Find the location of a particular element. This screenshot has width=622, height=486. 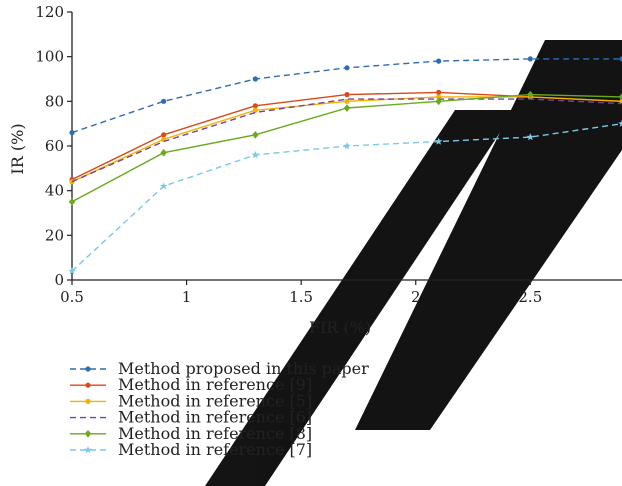

x-tick-label: 0.5 is located at coordinates (72, 297).